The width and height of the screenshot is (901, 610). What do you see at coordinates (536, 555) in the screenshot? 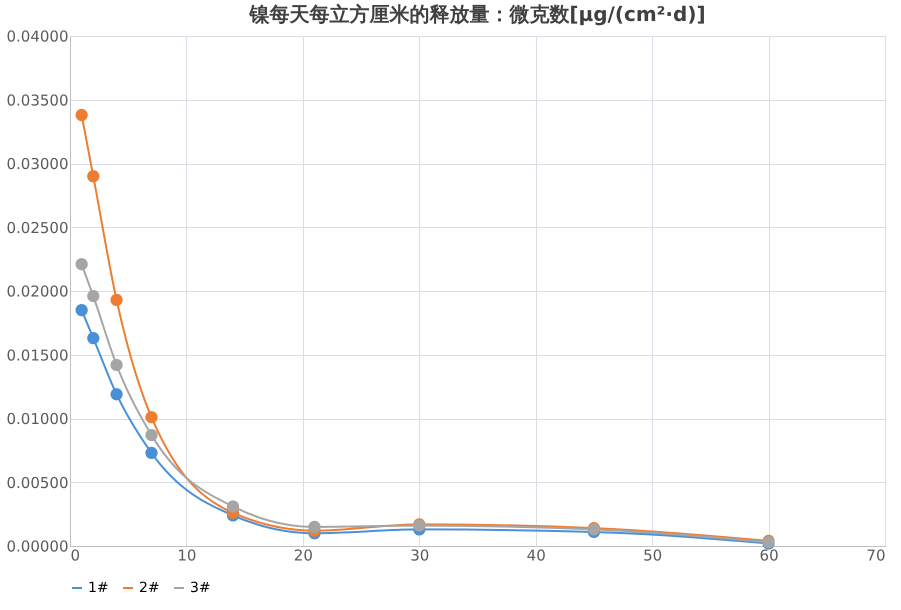
I see `x-tick-label: 40` at bounding box center [536, 555].